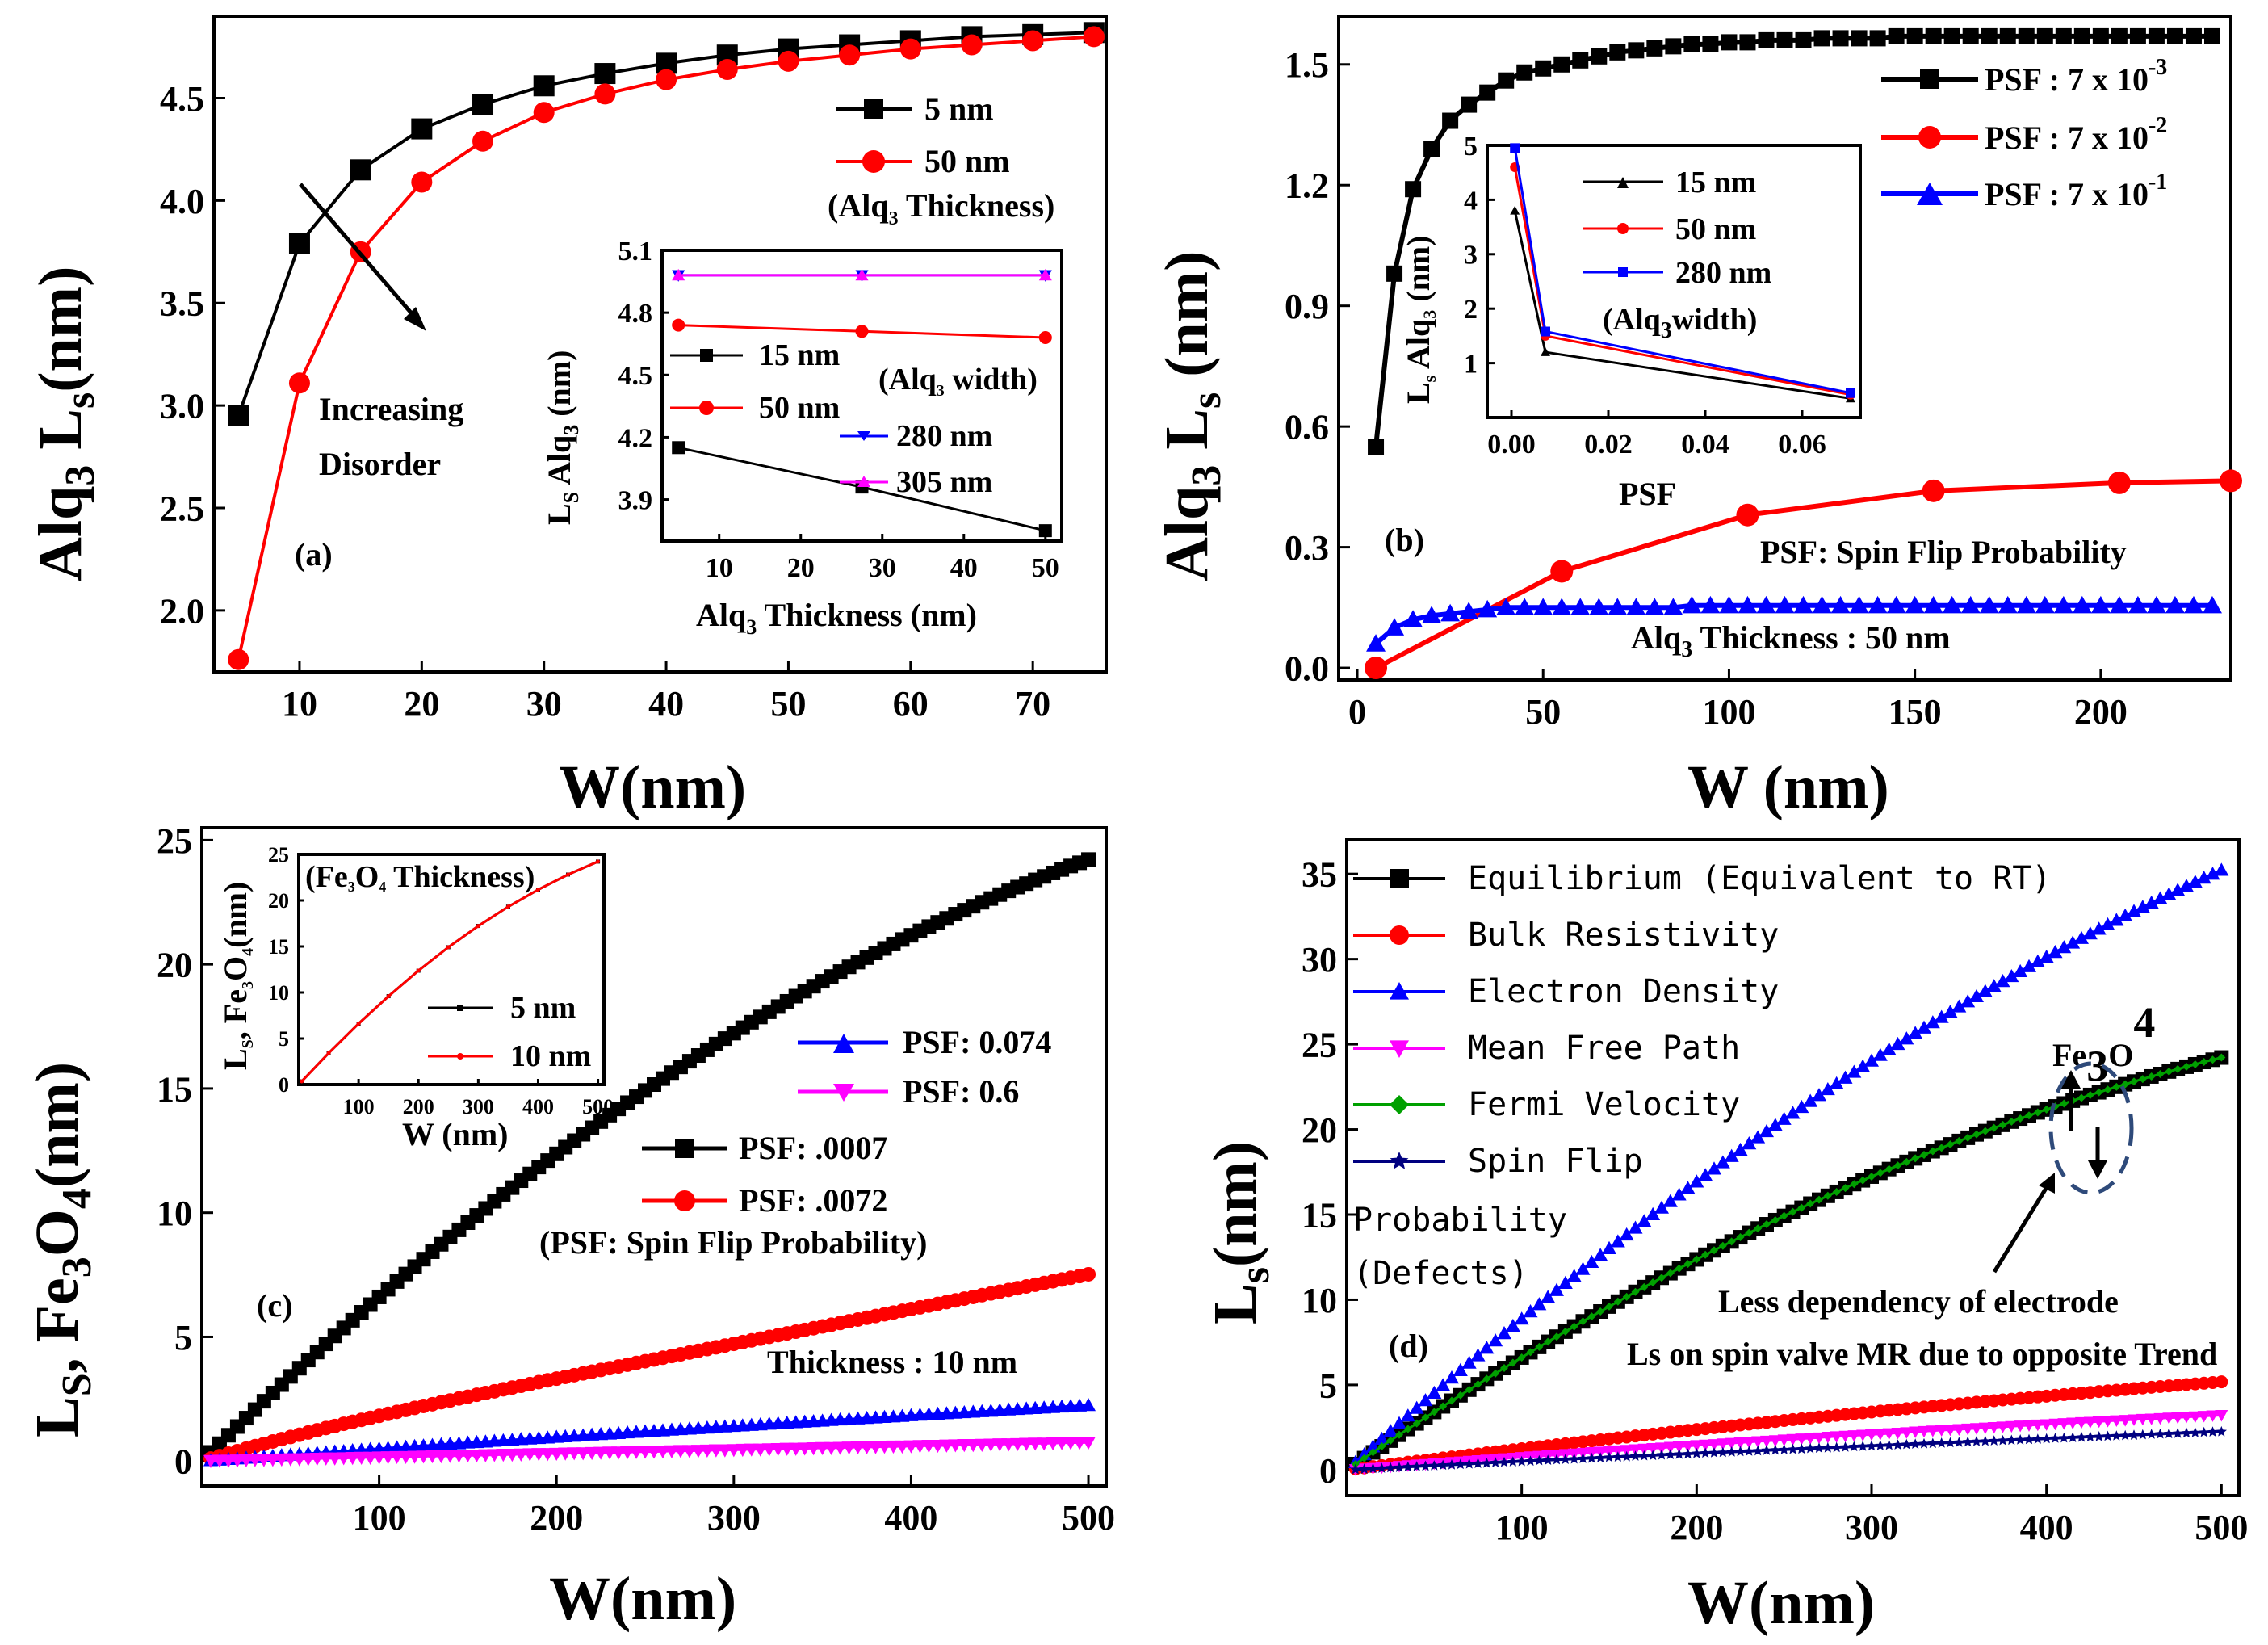 Image resolution: width=2268 pixels, height=1645 pixels. Describe the element at coordinates (274, 1305) in the screenshot. I see `panel-c-label: (c)` at that location.